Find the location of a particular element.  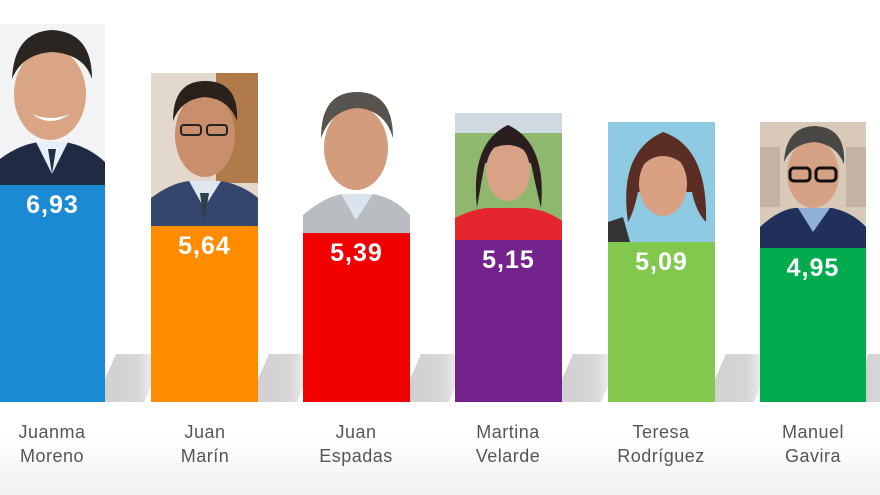

candidate-photo-martina-velarde is located at coordinates (508, 176).